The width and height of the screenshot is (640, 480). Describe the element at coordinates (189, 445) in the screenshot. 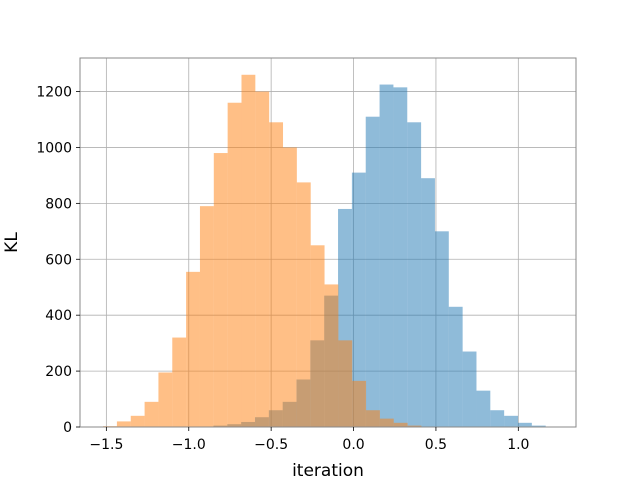

I see `x-tick-label-1: −1.0` at that location.